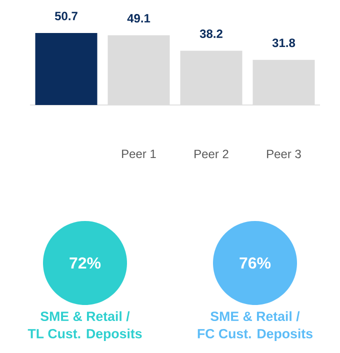 The image size is (340, 353). Describe the element at coordinates (139, 154) in the screenshot. I see `x-tick-label: Peer 1` at that location.